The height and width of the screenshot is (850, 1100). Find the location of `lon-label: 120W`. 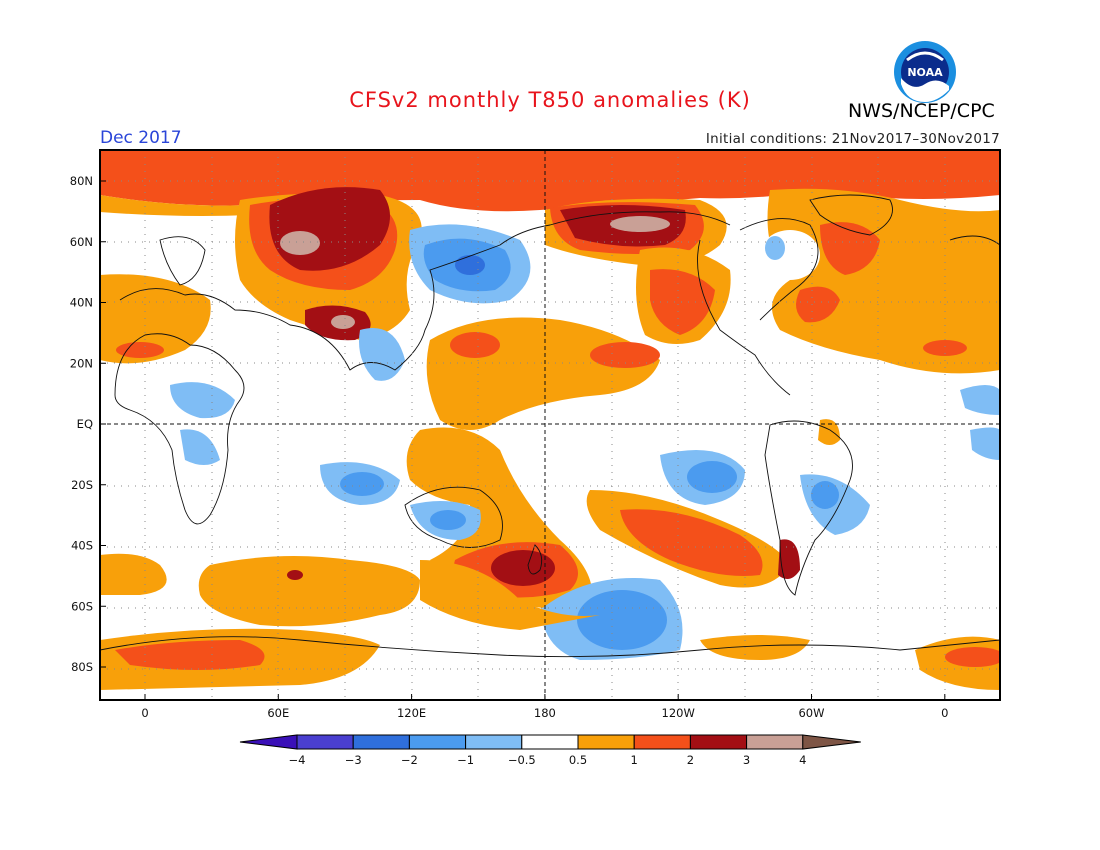

lon-label: 120W is located at coordinates (678, 713).